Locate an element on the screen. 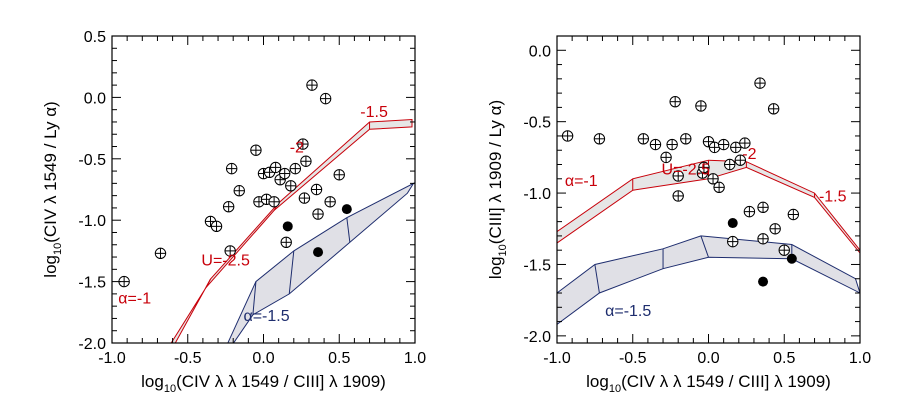 The image size is (899, 414). chart-2-ylabel-pre: log is located at coordinates (495, 267).